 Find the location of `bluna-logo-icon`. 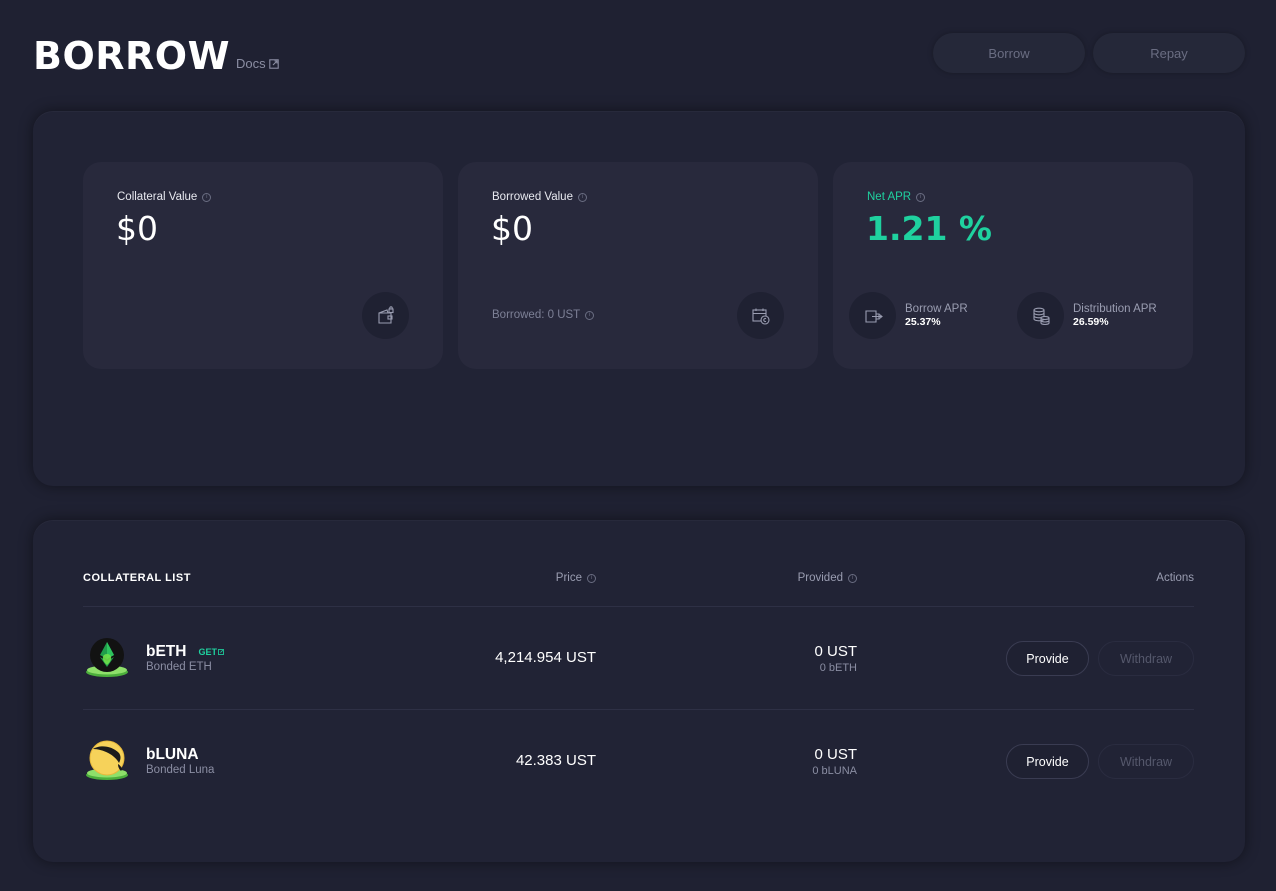

bluna-logo-icon is located at coordinates (107, 760).